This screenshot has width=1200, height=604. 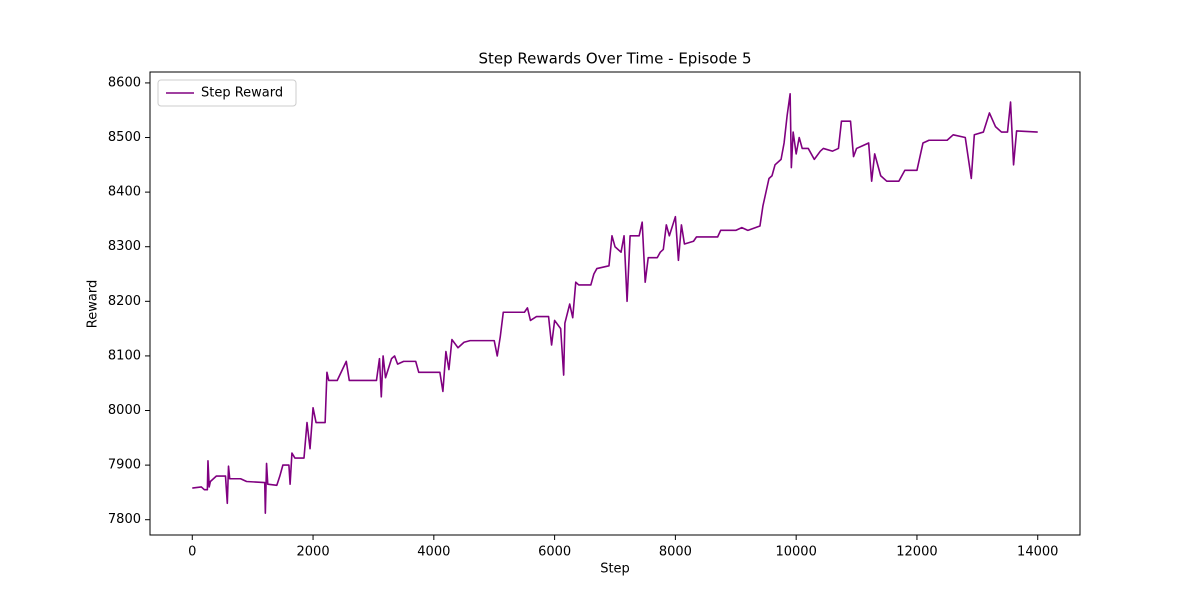 What do you see at coordinates (124, 301) in the screenshot?
I see `y-tick-label: 8200` at bounding box center [124, 301].